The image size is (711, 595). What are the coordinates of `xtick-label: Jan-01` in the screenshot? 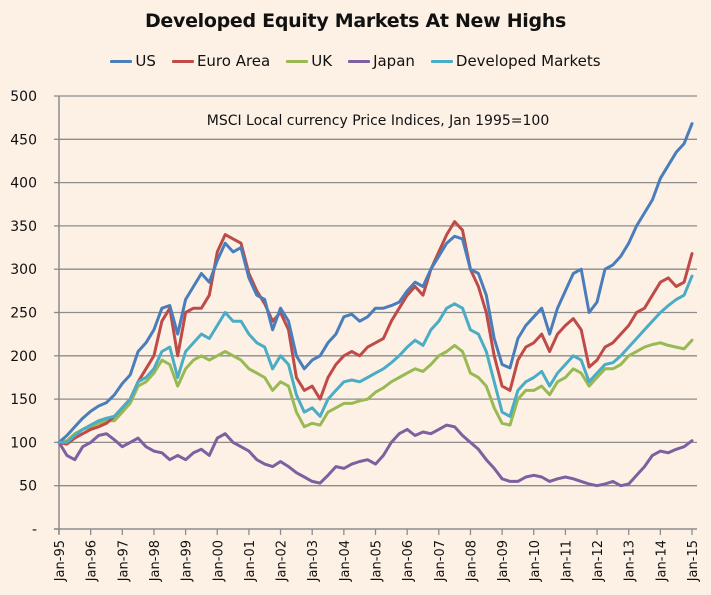 It's located at (250, 561).